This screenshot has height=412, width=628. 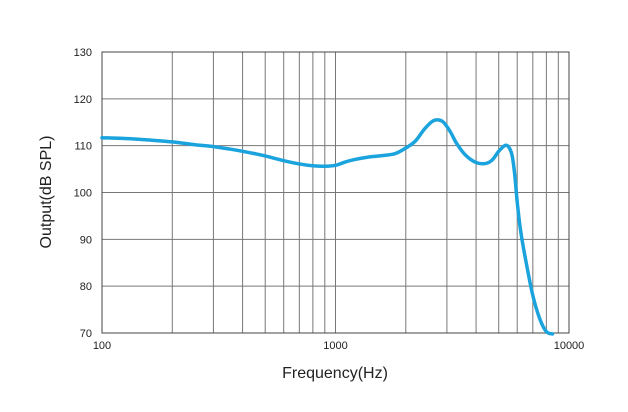 What do you see at coordinates (83, 53) in the screenshot?
I see `y-tick-label: 130` at bounding box center [83, 53].